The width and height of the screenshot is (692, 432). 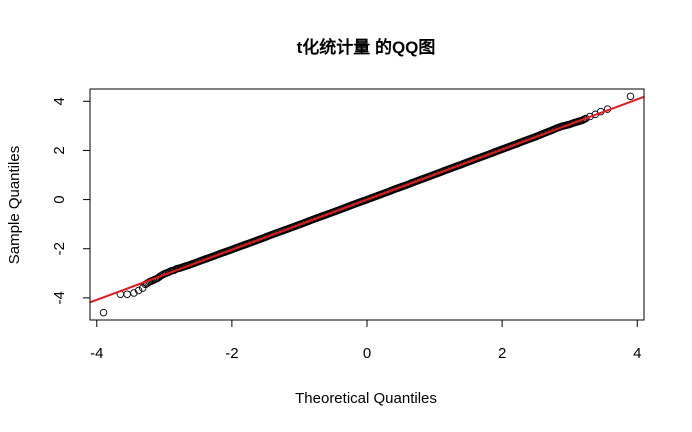 What do you see at coordinates (59, 101) in the screenshot?
I see `y-tick-label: 4` at bounding box center [59, 101].